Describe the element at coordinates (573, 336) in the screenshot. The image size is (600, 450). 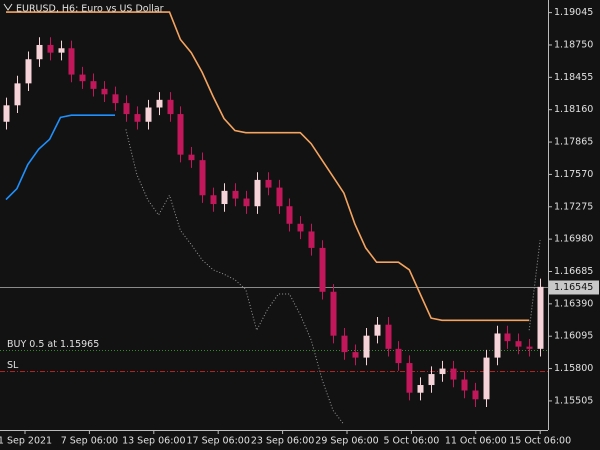
I see `y-tick-label: 1.16095` at that location.